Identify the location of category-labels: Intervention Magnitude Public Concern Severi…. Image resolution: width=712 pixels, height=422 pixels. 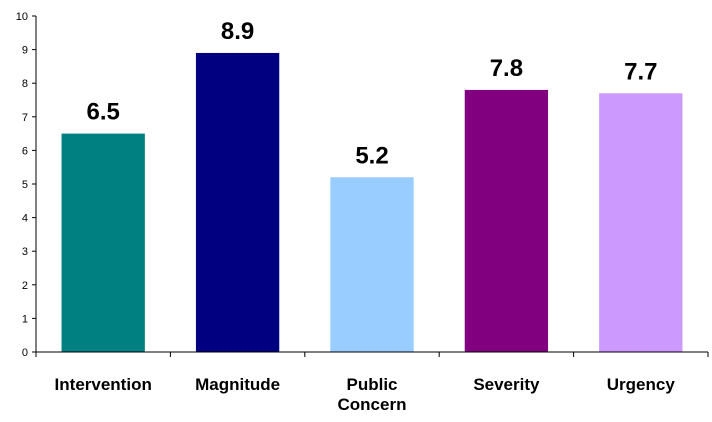
(365, 394).